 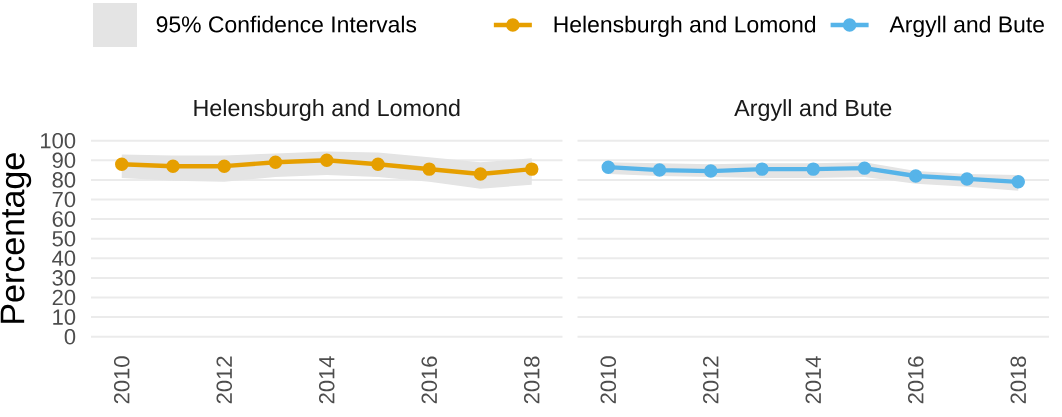 I want to click on y-tick-label: 20, so click(x=64, y=297).